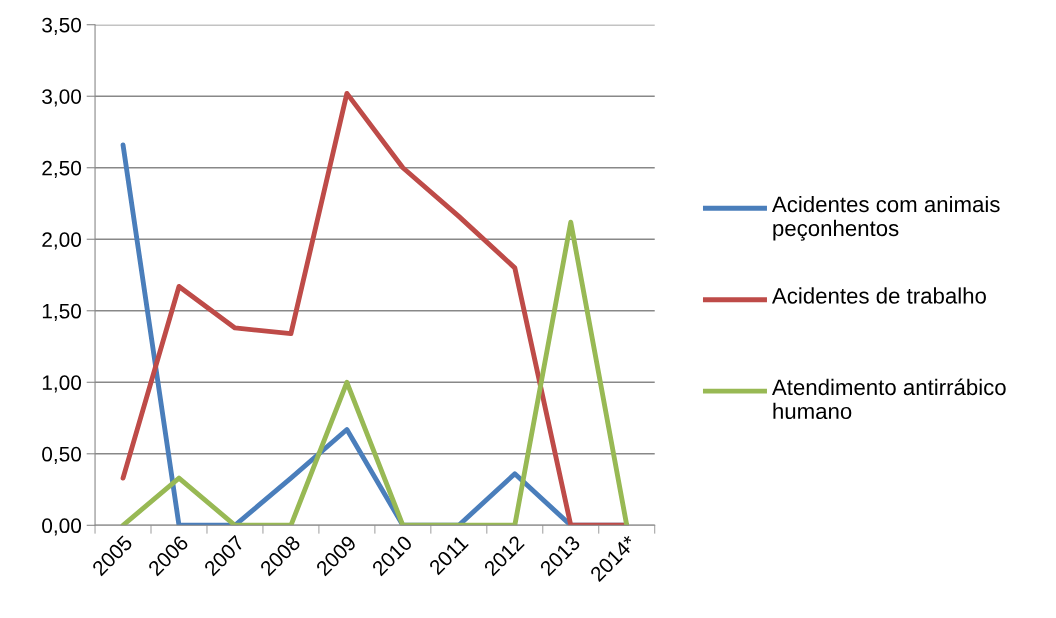 Image resolution: width=1056 pixels, height=618 pixels. I want to click on legend-label: Acidentes de trabalho, so click(878, 295).